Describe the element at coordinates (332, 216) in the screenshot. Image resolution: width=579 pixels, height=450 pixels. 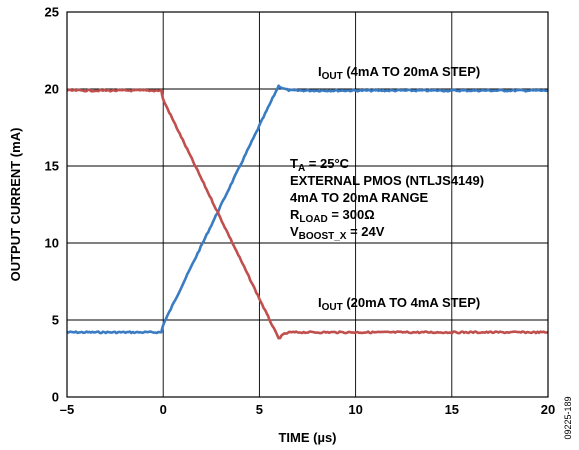
I see `condition-line: RLOAD = 300Ω` at that location.